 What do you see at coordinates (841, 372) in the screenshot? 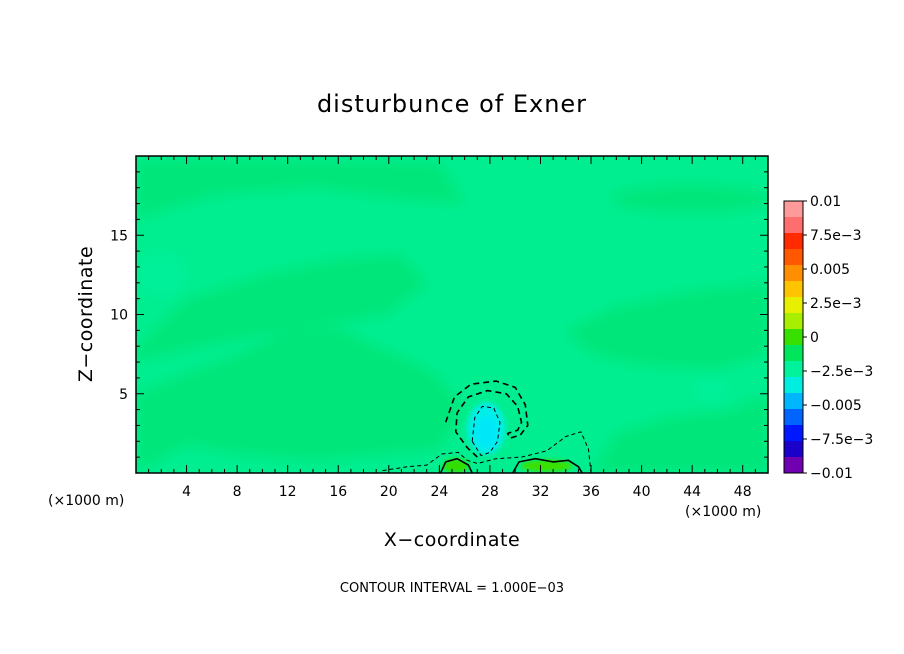
I see `colorbar-label: −2.5e−3` at bounding box center [841, 372].